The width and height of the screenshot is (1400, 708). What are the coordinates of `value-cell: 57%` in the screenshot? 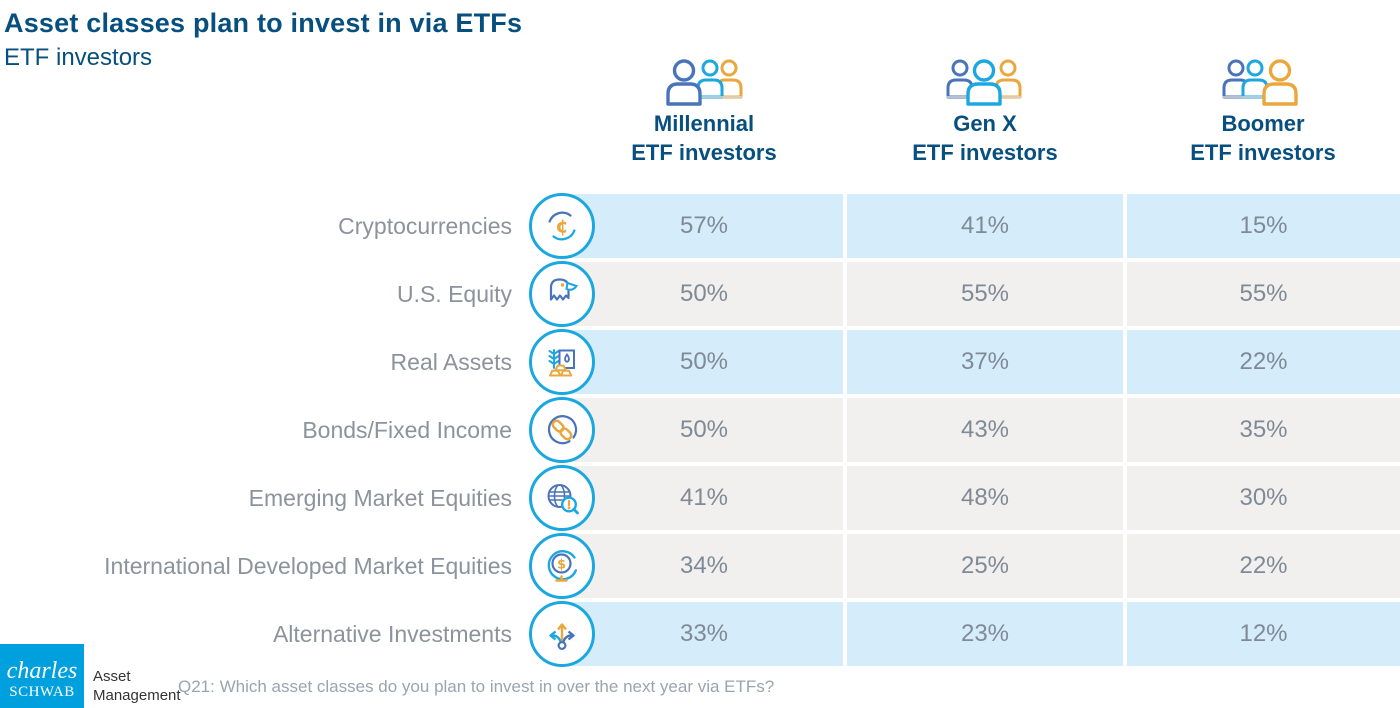 It's located at (704, 226).